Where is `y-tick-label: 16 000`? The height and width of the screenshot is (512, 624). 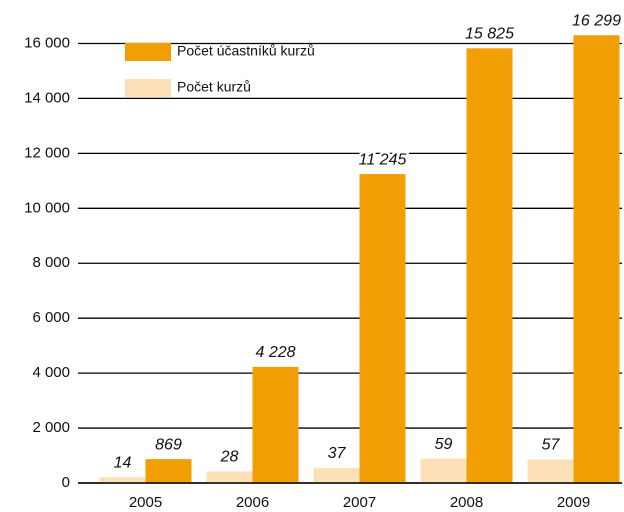 y-tick-label: 16 000 is located at coordinates (47, 42).